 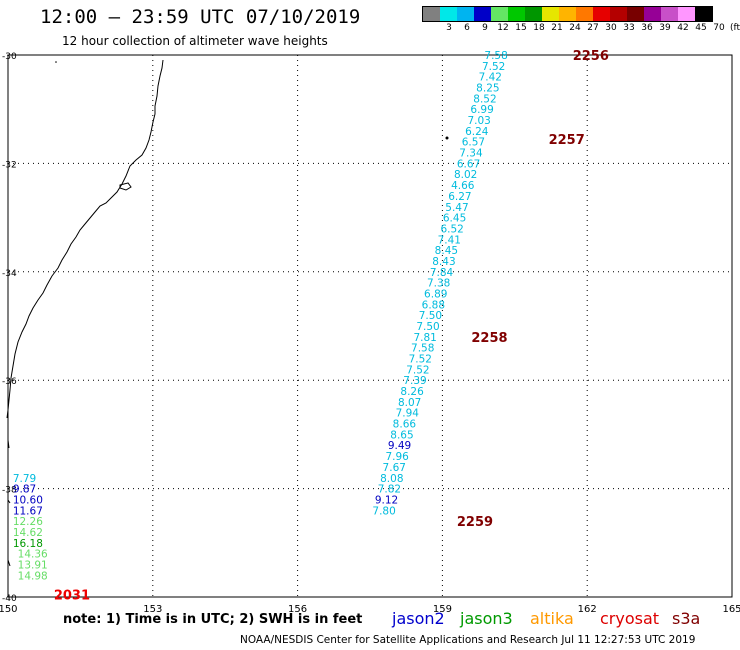 What do you see at coordinates (399, 446) in the screenshot?
I see `wave-height-value: 9.49` at bounding box center [399, 446].